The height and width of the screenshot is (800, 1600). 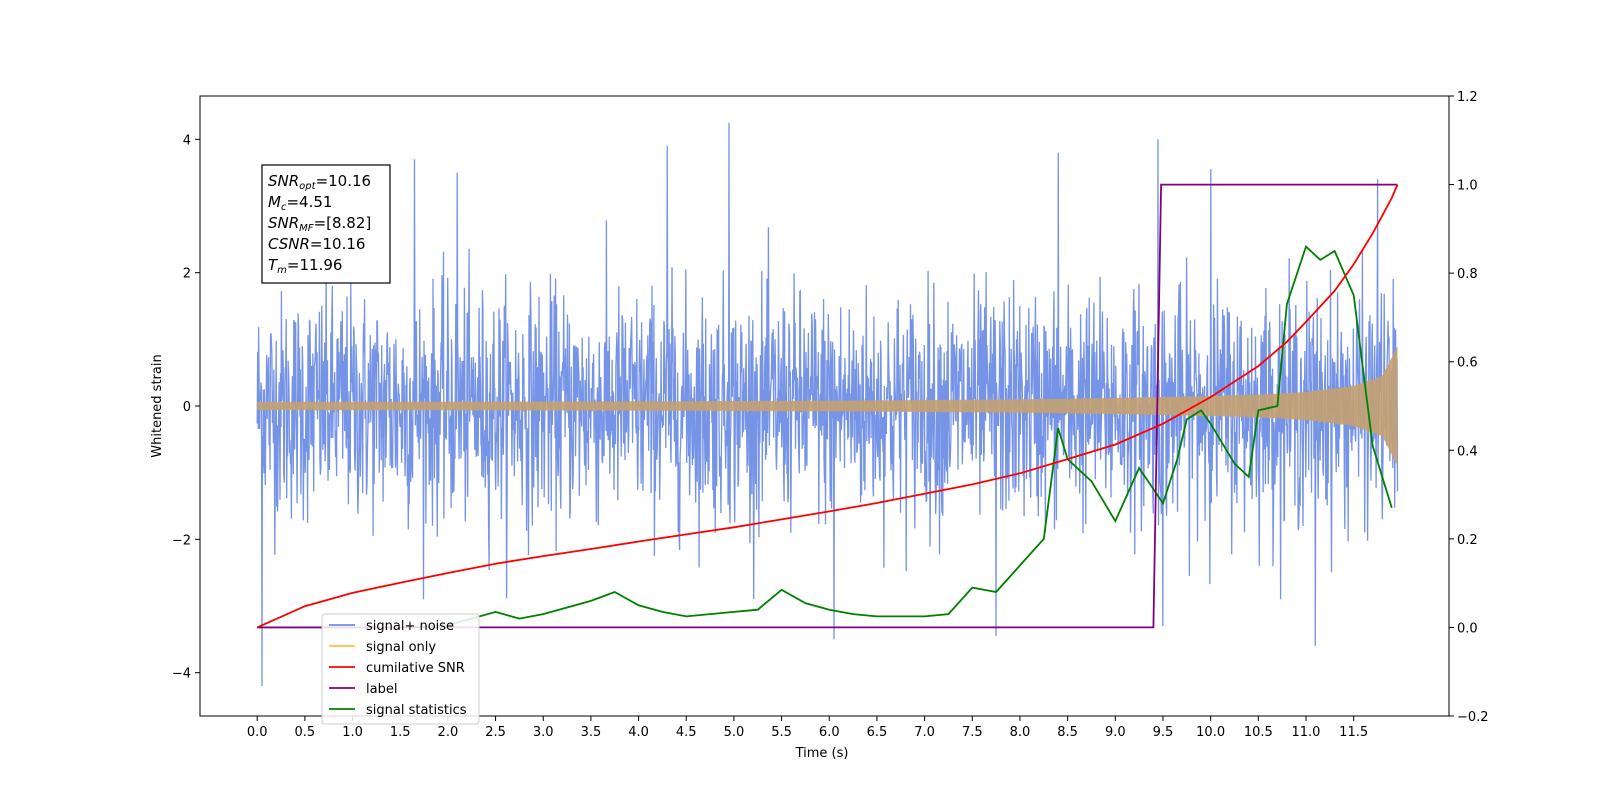 What do you see at coordinates (1467, 628) in the screenshot?
I see `y2-tick-label: 0.0` at bounding box center [1467, 628].